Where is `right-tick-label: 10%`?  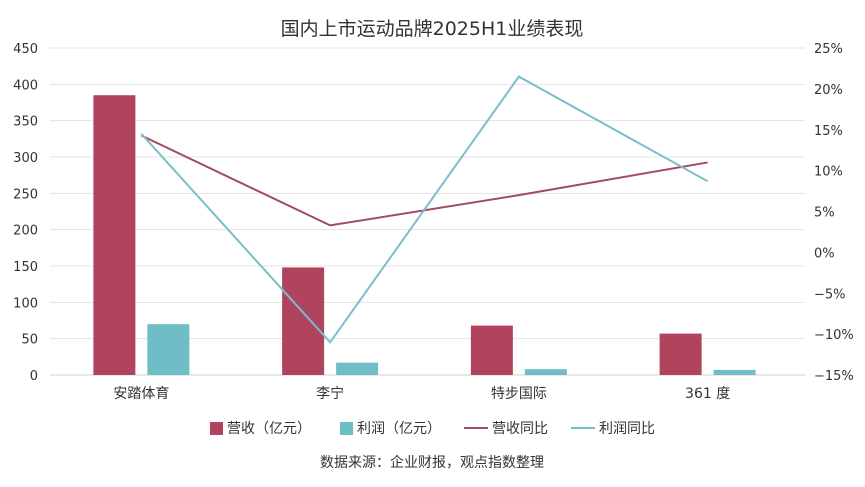
right-tick-label: 10% is located at coordinates (828, 172).